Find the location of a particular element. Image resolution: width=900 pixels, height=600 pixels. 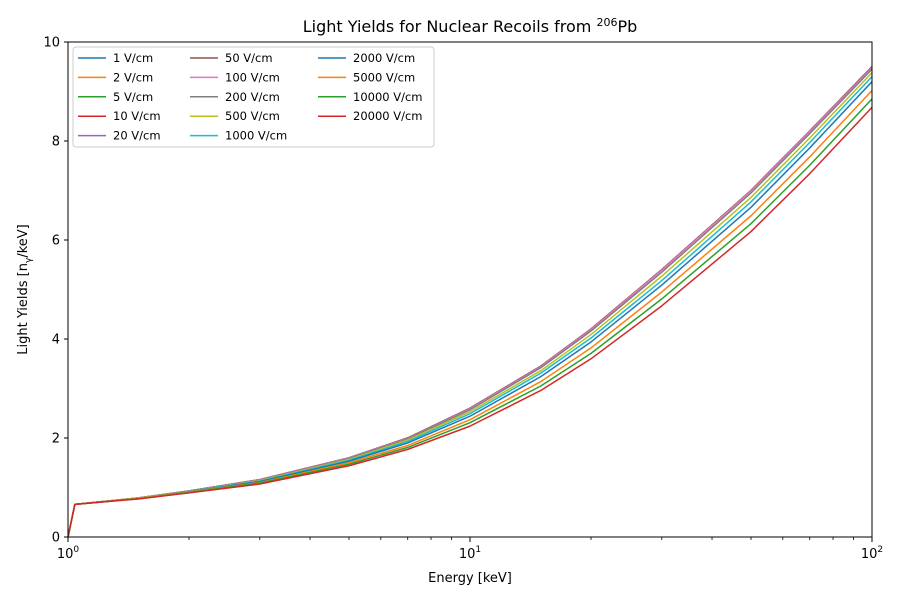

y-tick-label-3: 6 is located at coordinates (56, 241).